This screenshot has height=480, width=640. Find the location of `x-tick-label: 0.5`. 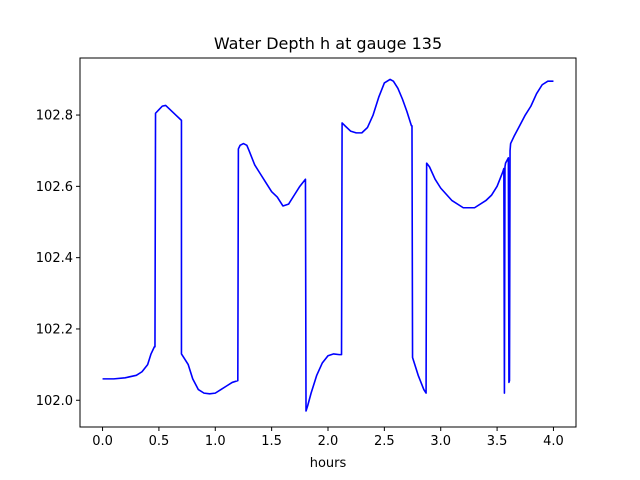

x-tick-label: 0.5 is located at coordinates (159, 441).